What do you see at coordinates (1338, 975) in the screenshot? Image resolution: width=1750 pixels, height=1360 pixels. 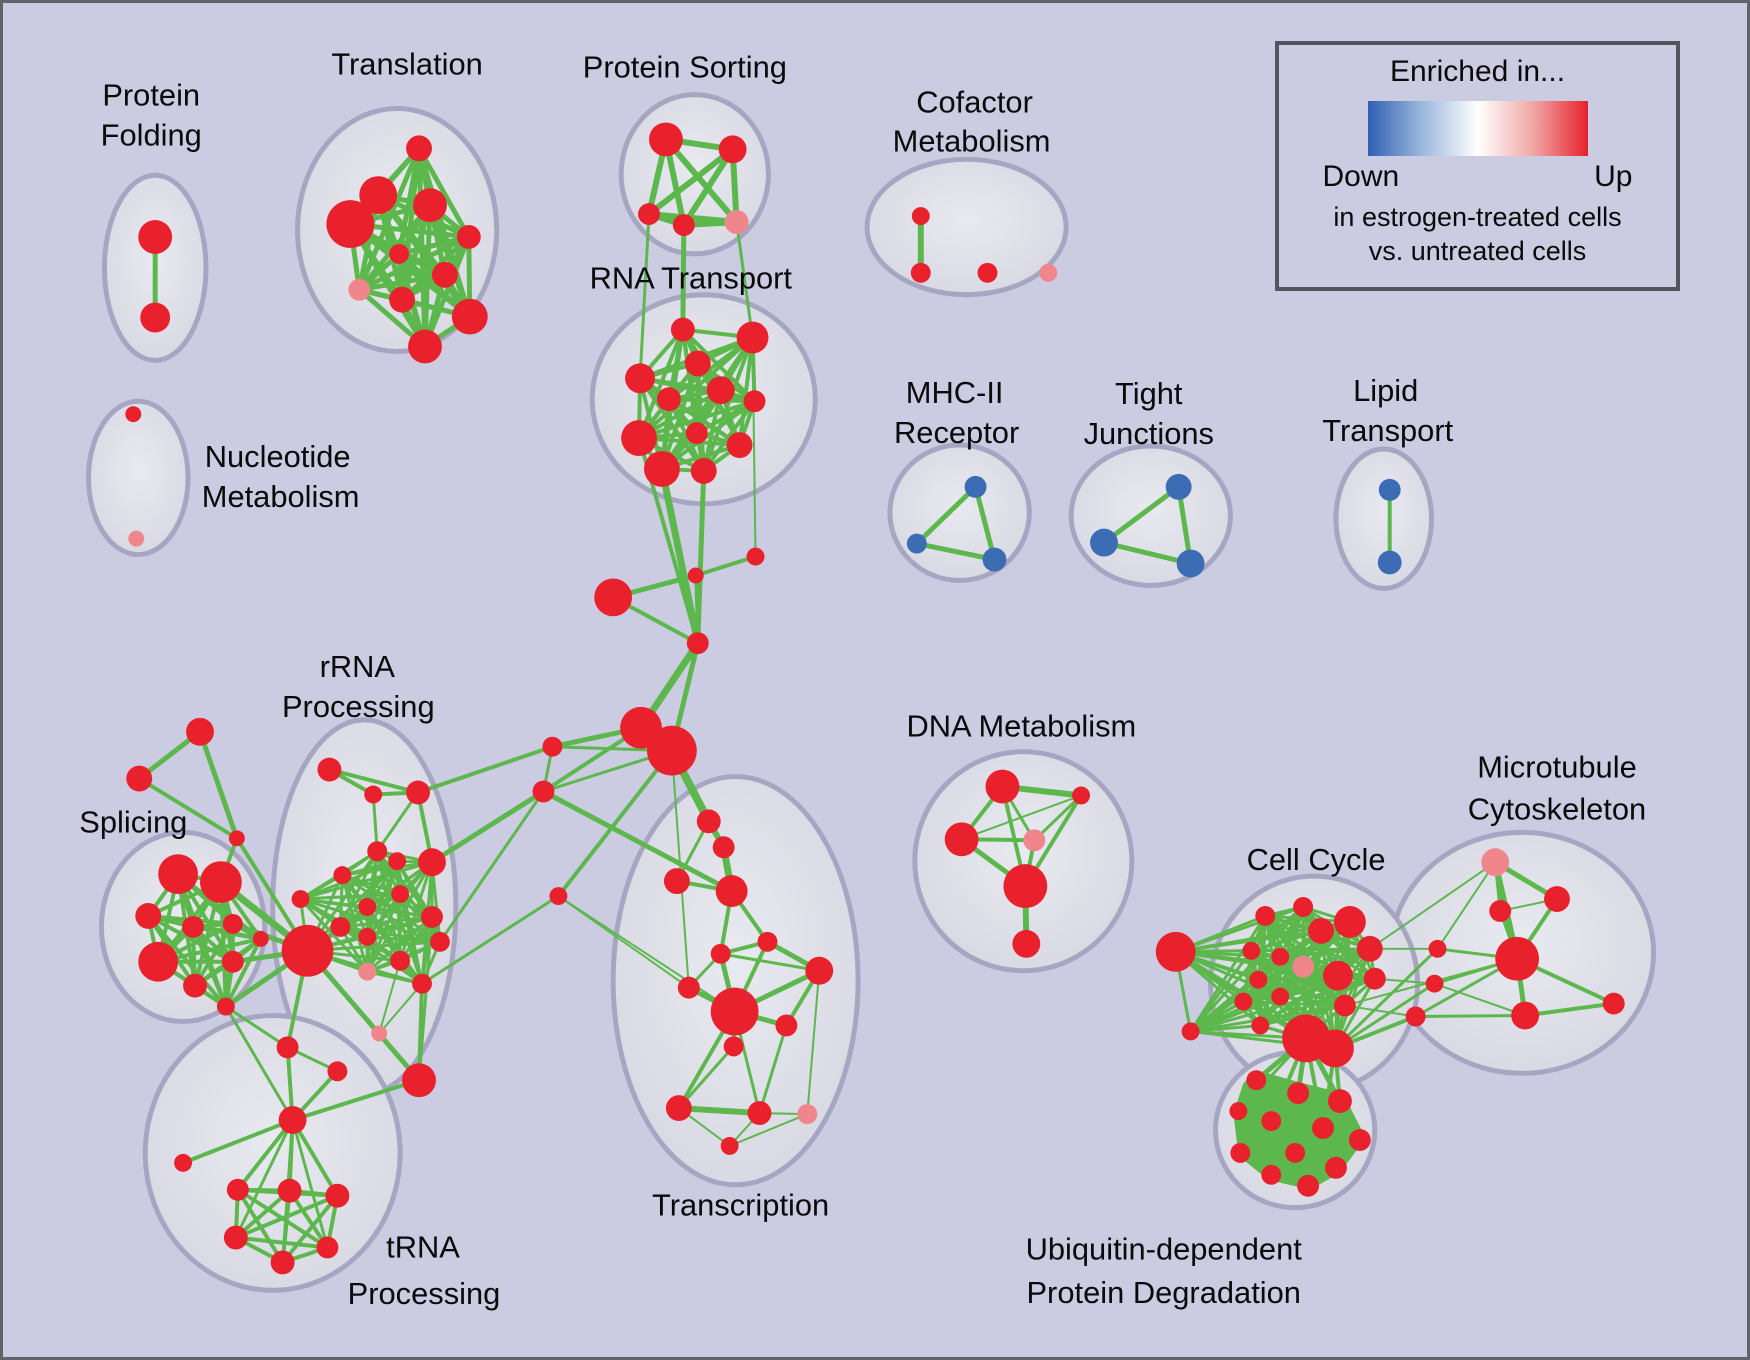 I see `node-c9` at bounding box center [1338, 975].